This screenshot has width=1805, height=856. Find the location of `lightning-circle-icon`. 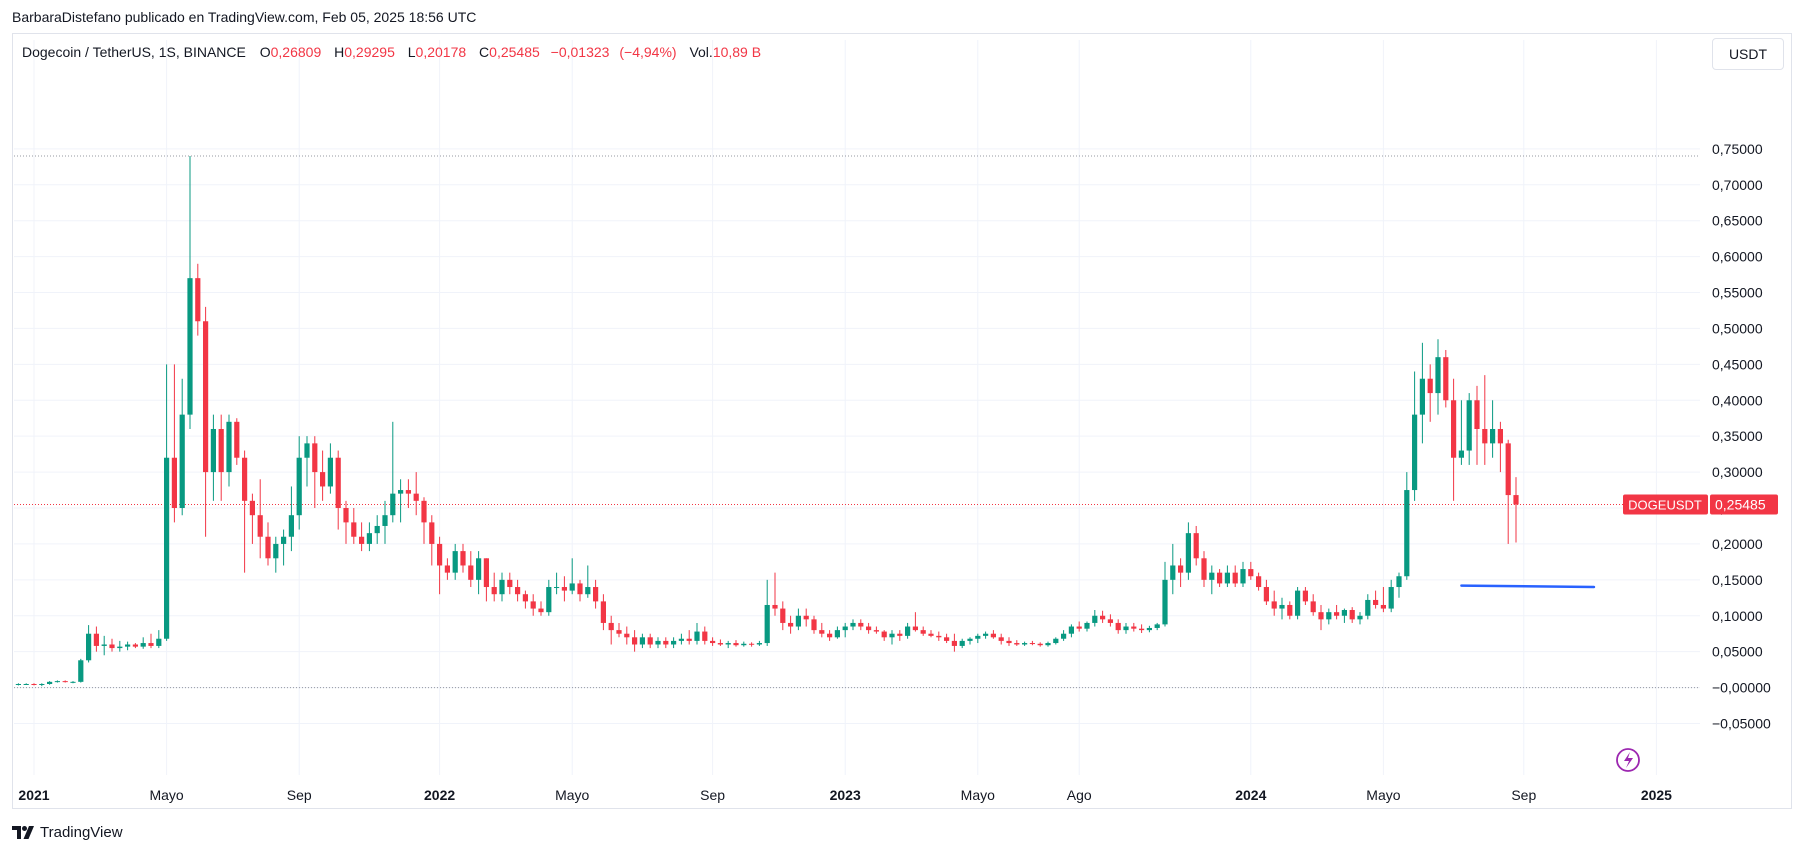

lightning-circle-icon is located at coordinates (1628, 760).